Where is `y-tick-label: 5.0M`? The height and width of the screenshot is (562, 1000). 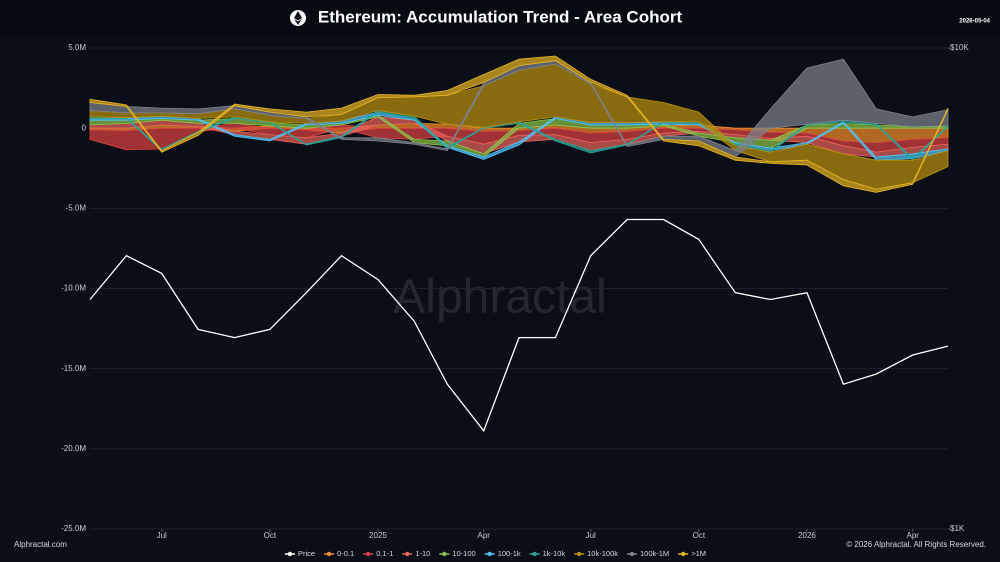
y-tick-label: 5.0M is located at coordinates (77, 47).